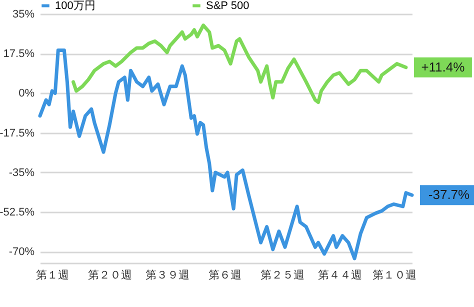  I want to click on x-tick-label: 第６週, so click(225, 276).